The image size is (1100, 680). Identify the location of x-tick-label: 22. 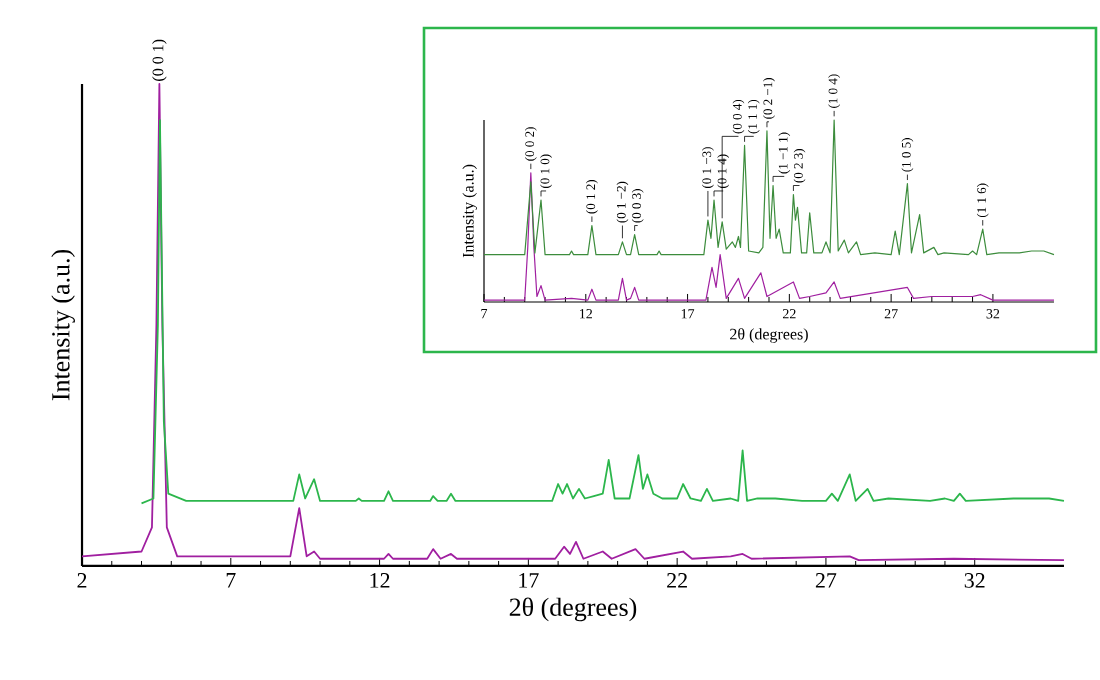
(677, 580).